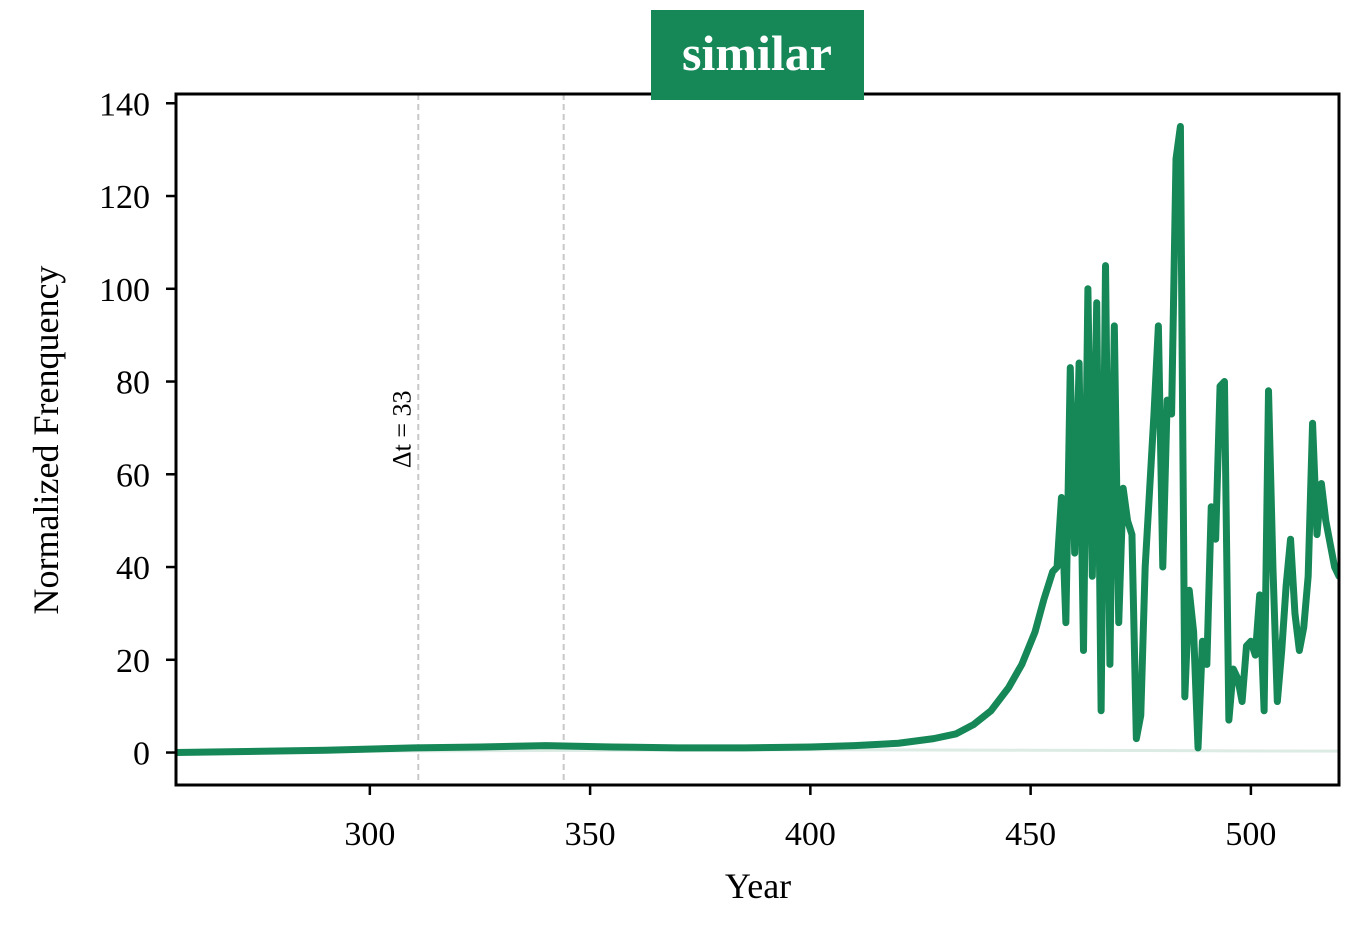 The image size is (1368, 938). What do you see at coordinates (810, 834) in the screenshot?
I see `x-tick-label: 400` at bounding box center [810, 834].